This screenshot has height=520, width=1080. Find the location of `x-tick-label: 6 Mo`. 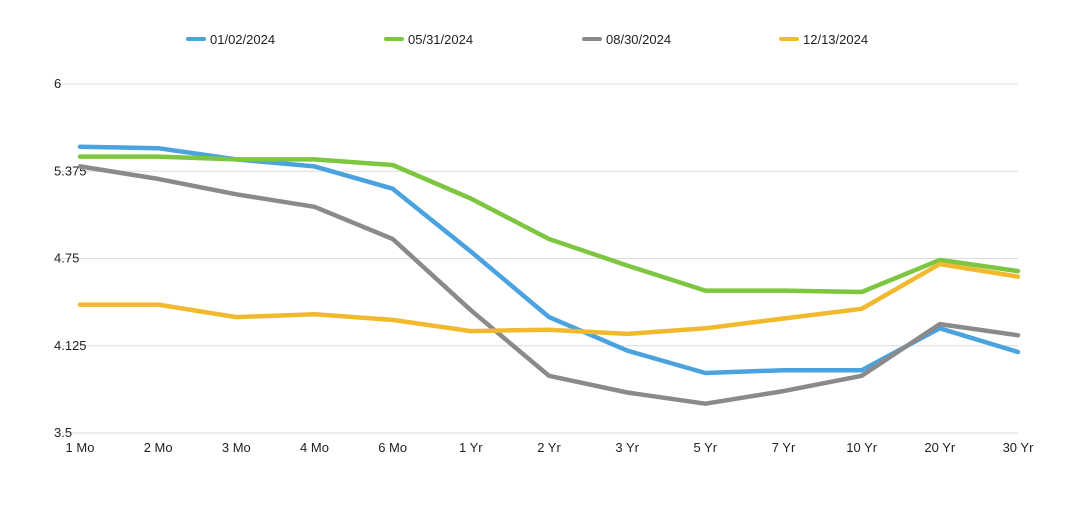

x-tick-label: 6 Mo is located at coordinates (392, 447).